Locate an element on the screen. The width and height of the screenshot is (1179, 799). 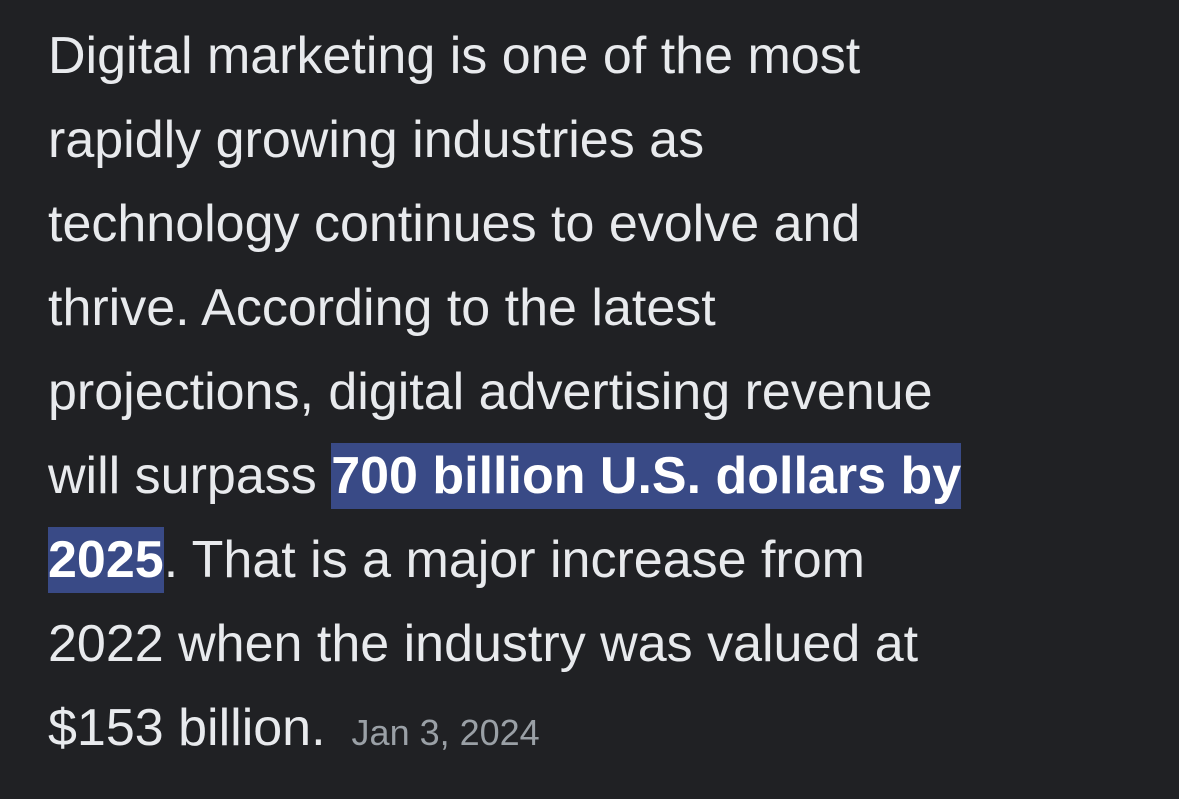
text-line: 2022 when the industry was valued at is located at coordinates (608, 644).